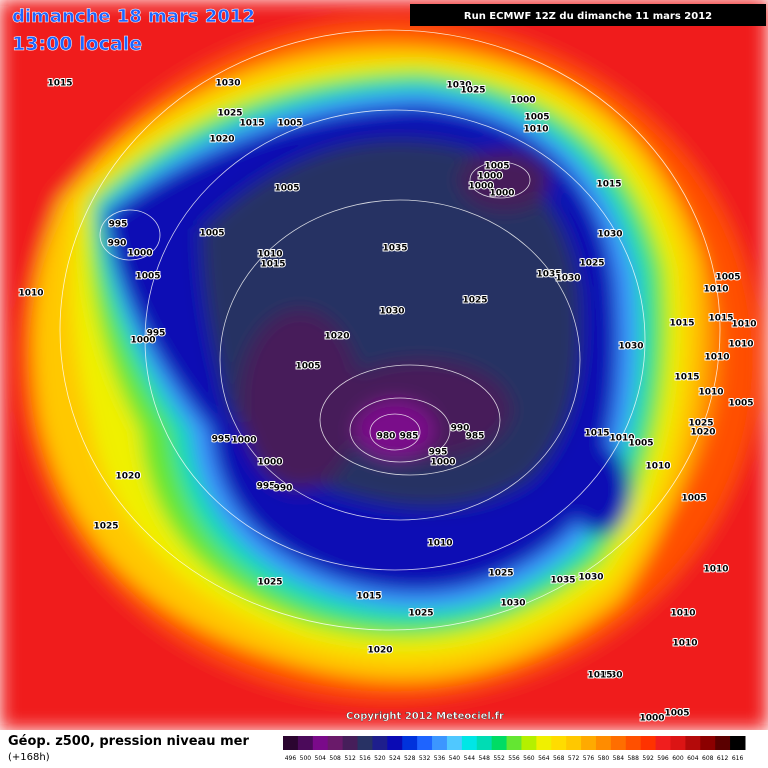 The height and width of the screenshot is (768, 768). I want to click on scale-label: 516, so click(365, 758).